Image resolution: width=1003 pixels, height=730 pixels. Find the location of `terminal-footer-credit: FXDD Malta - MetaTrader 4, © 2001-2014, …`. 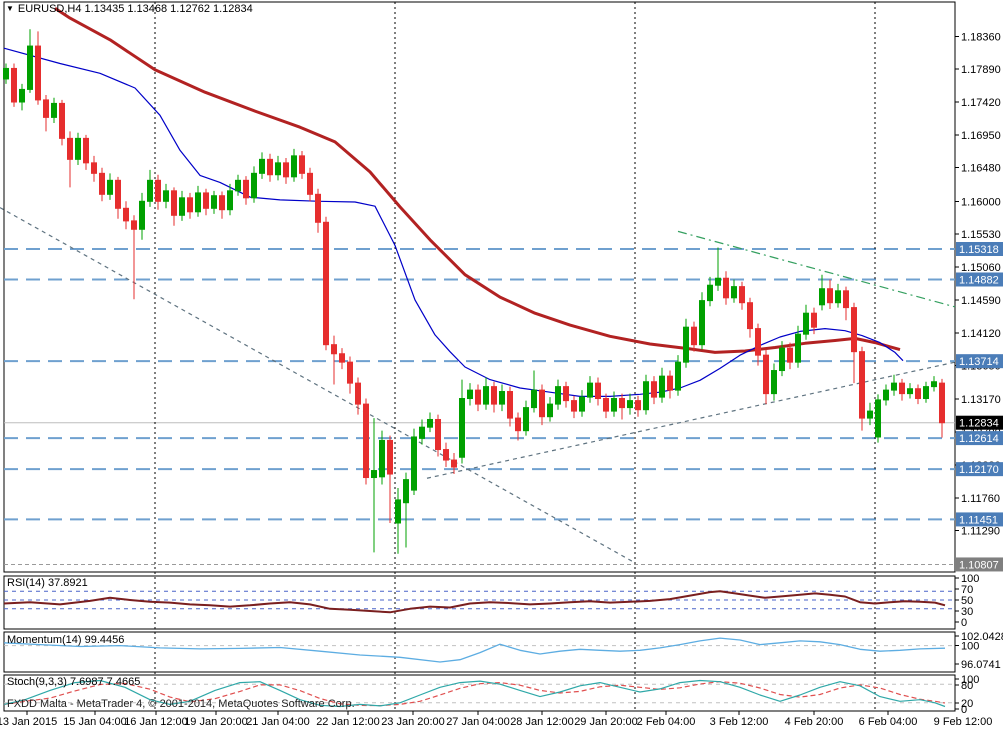

terminal-footer-credit: FXDD Malta - MetaTrader 4, © 2001-2014, … is located at coordinates (181, 704).